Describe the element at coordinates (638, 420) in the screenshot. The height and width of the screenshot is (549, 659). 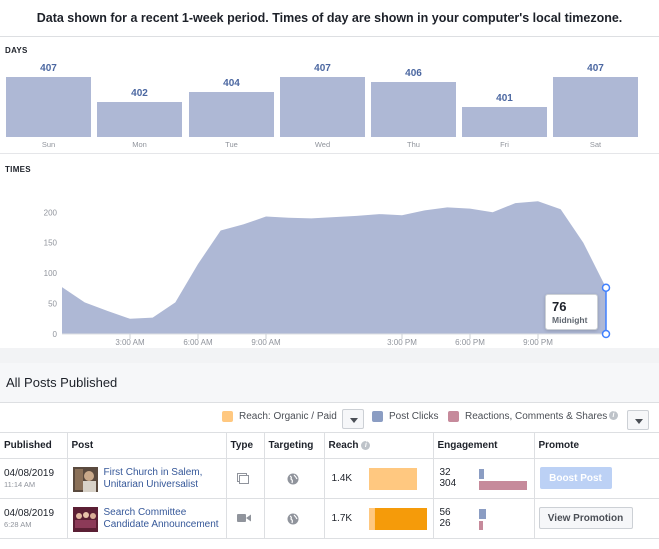
I see `metrics-dropdown-button` at that location.